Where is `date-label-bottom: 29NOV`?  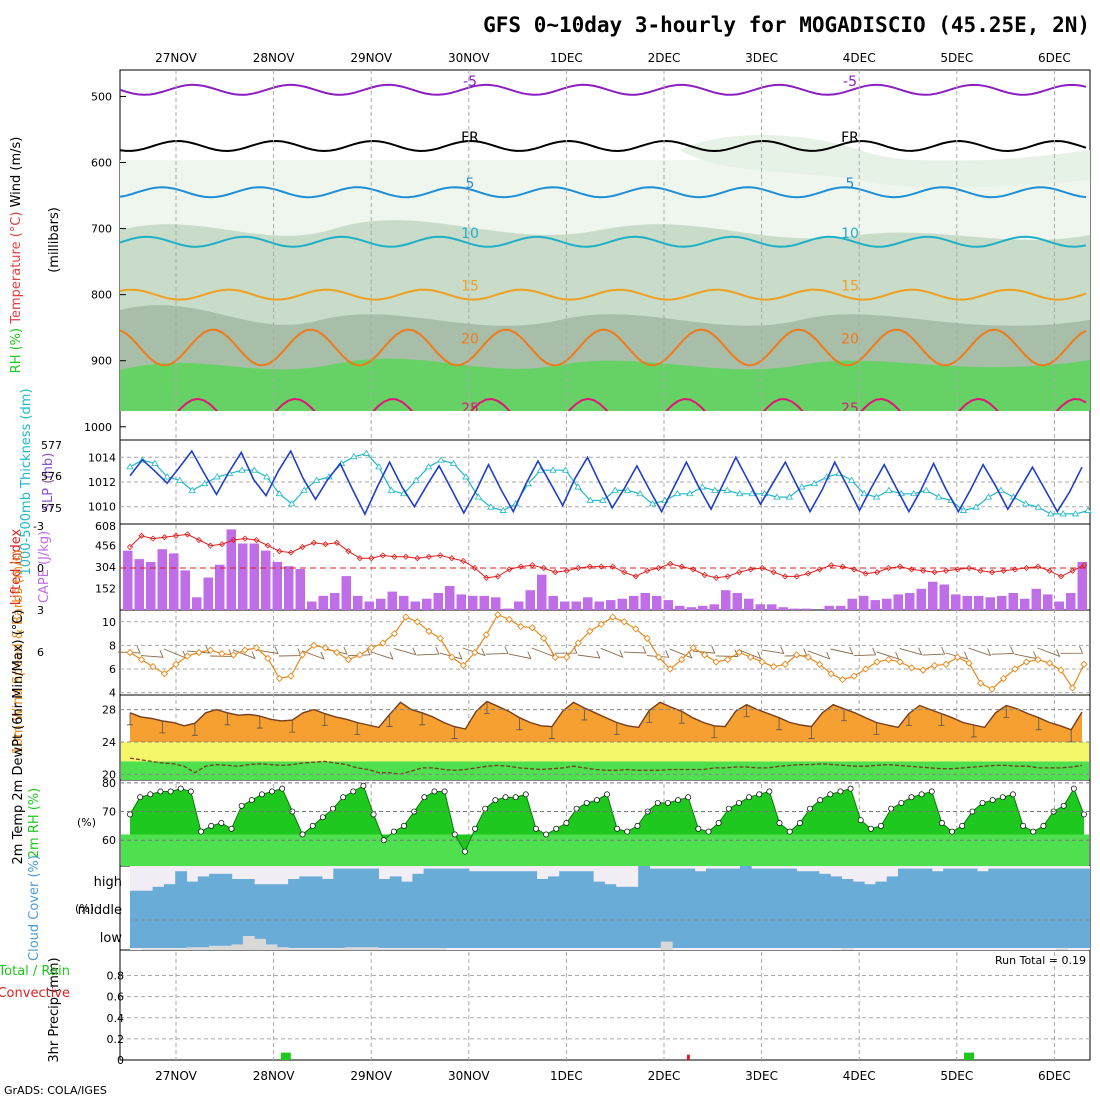 date-label-bottom: 29NOV is located at coordinates (371, 1076).